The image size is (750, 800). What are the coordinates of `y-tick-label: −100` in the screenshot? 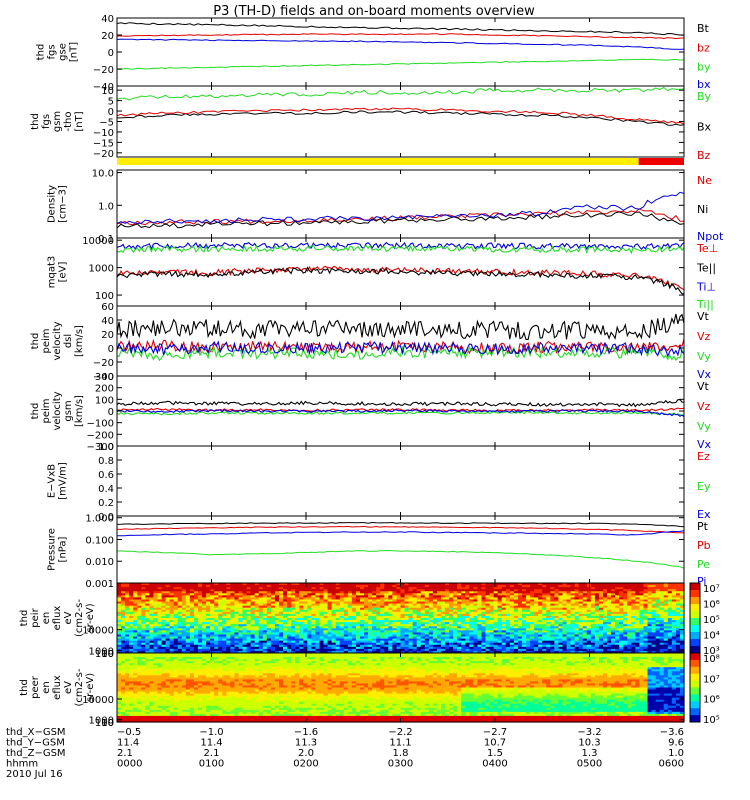 It's located at (100, 424).